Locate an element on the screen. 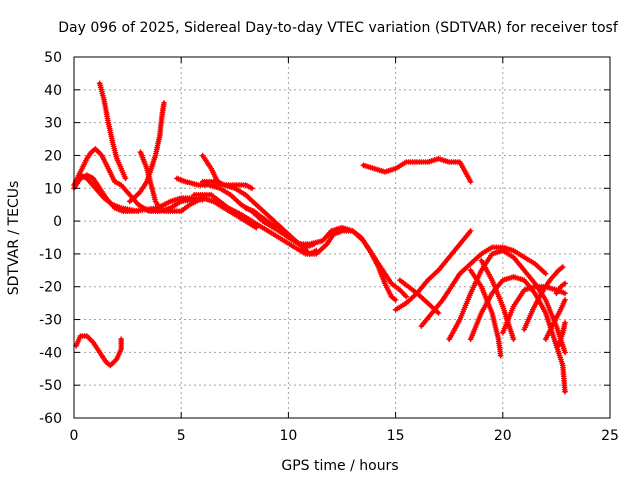  y-tick-label: 40 is located at coordinates (53, 91).